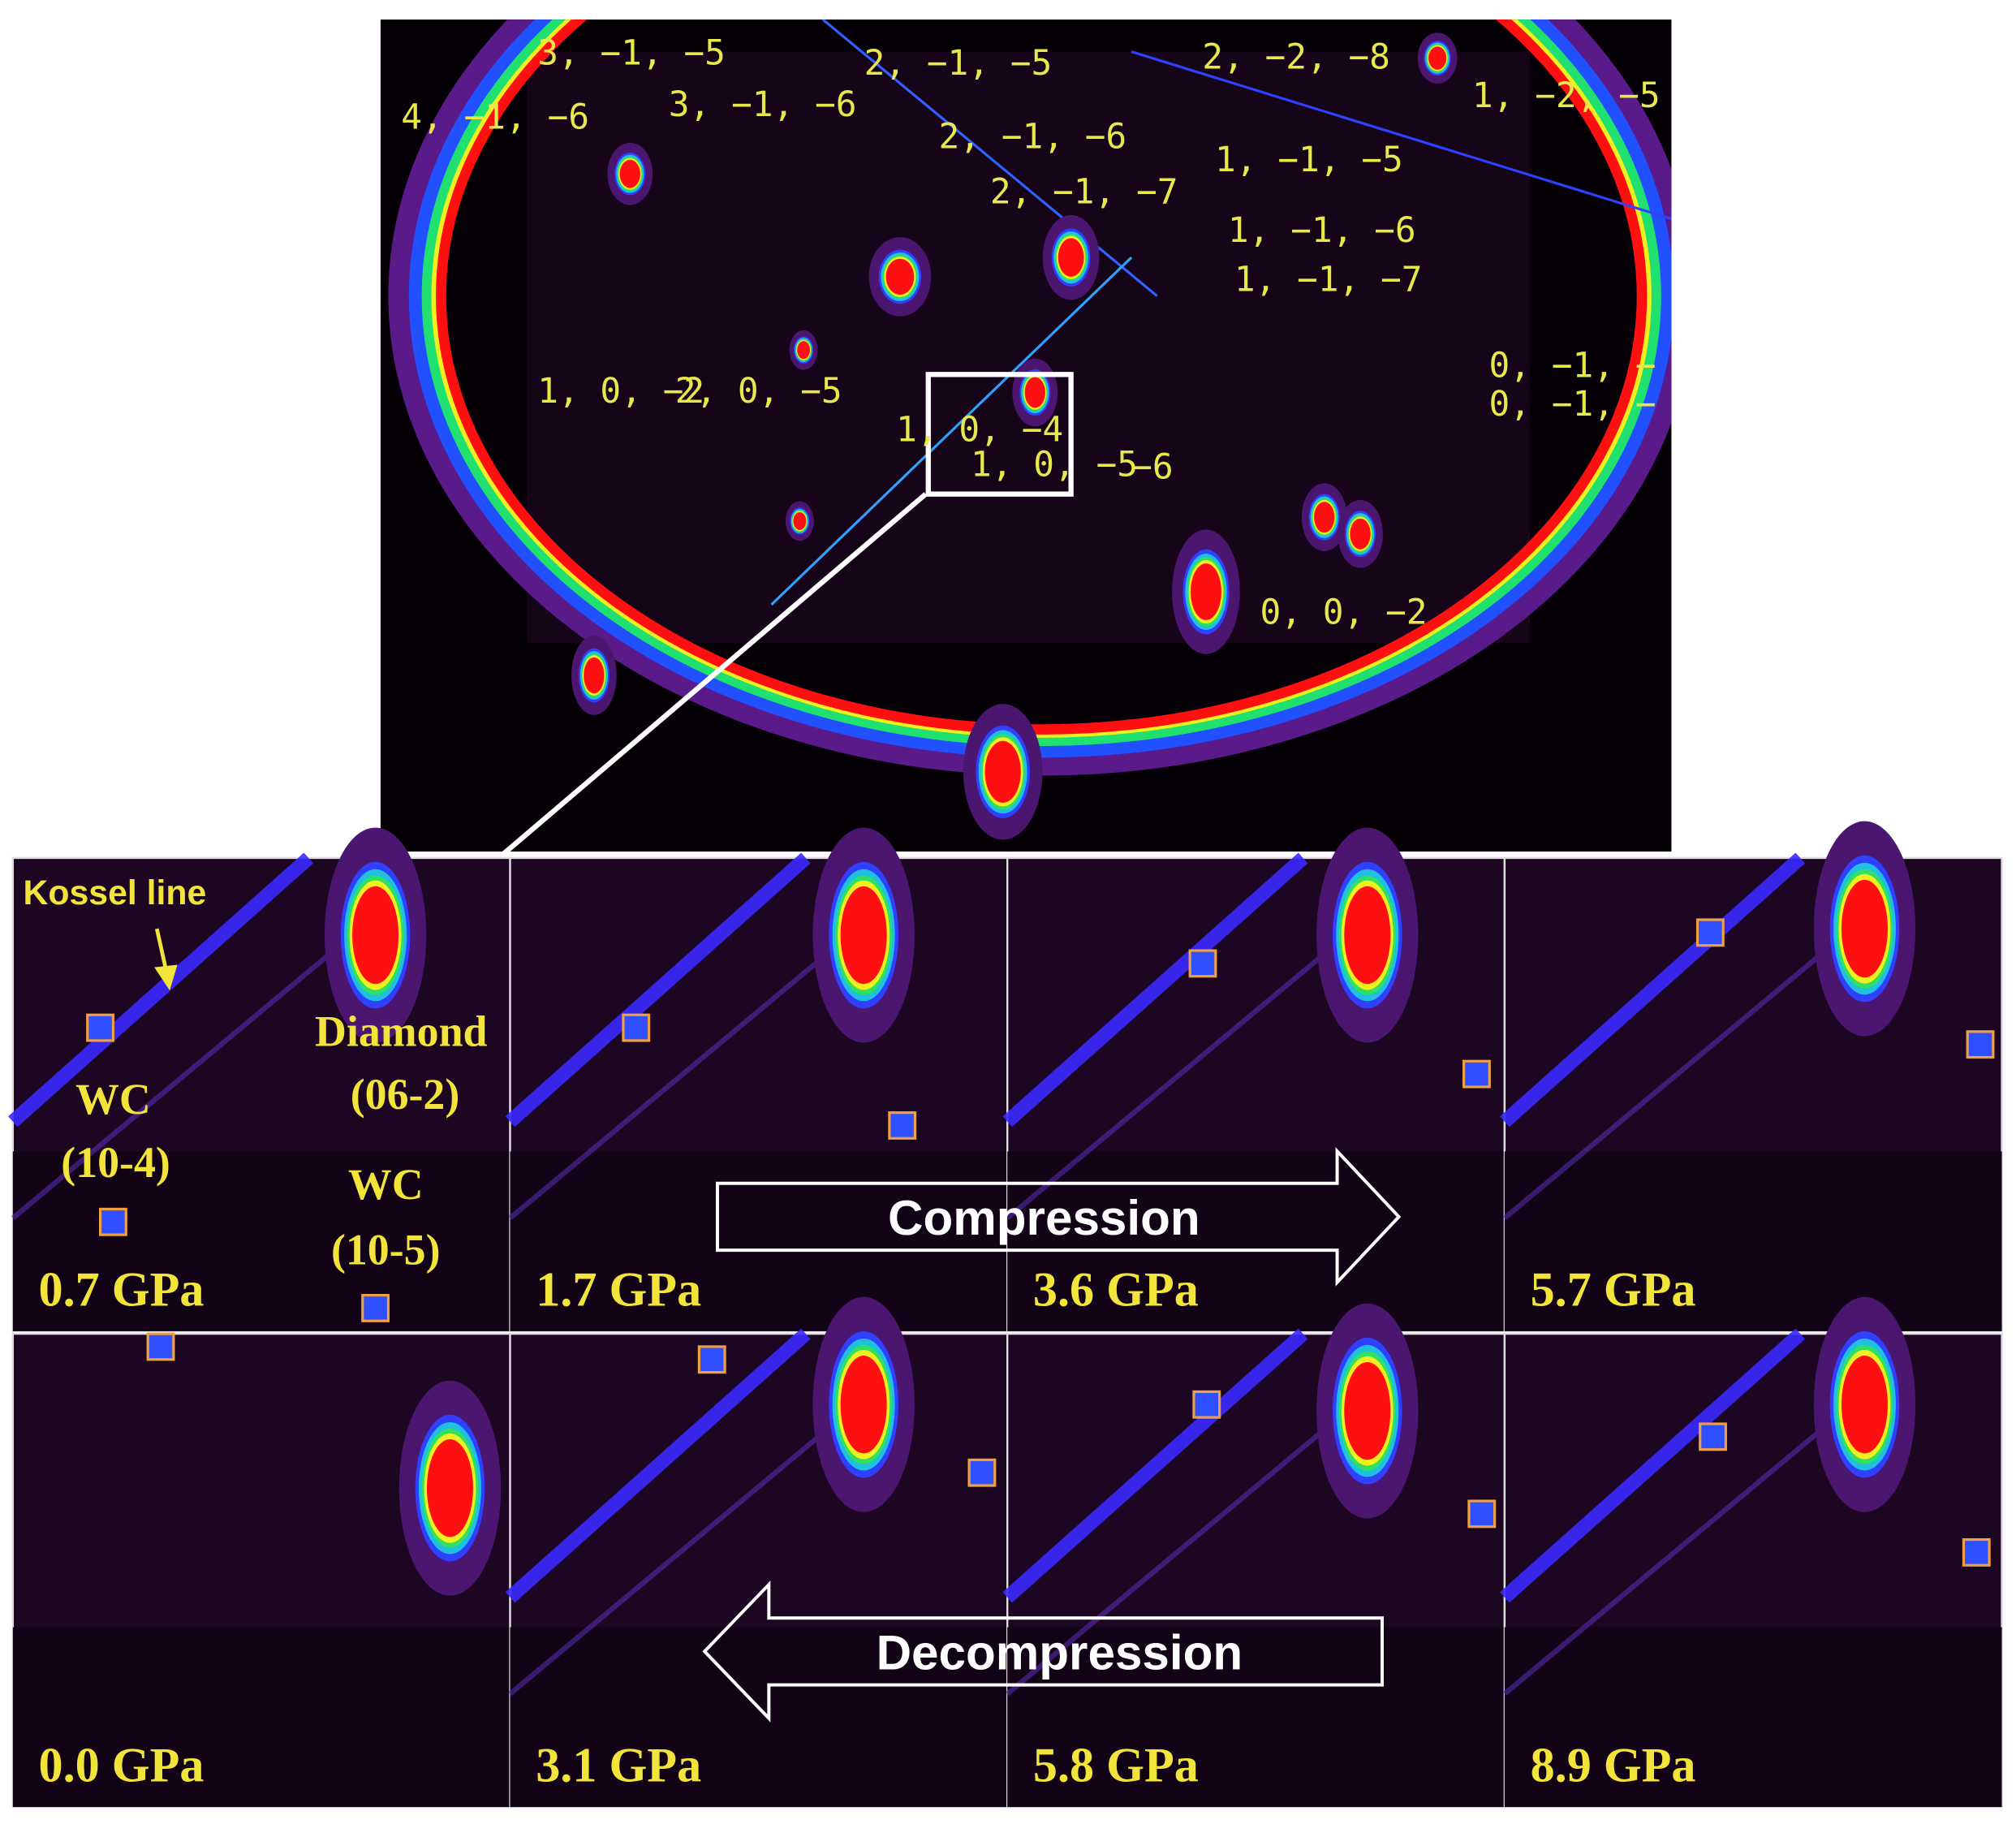 This screenshot has width=2016, height=1824. Describe the element at coordinates (759, 391) in the screenshot. I see `hkl-label: 2, 0, −5` at that location.